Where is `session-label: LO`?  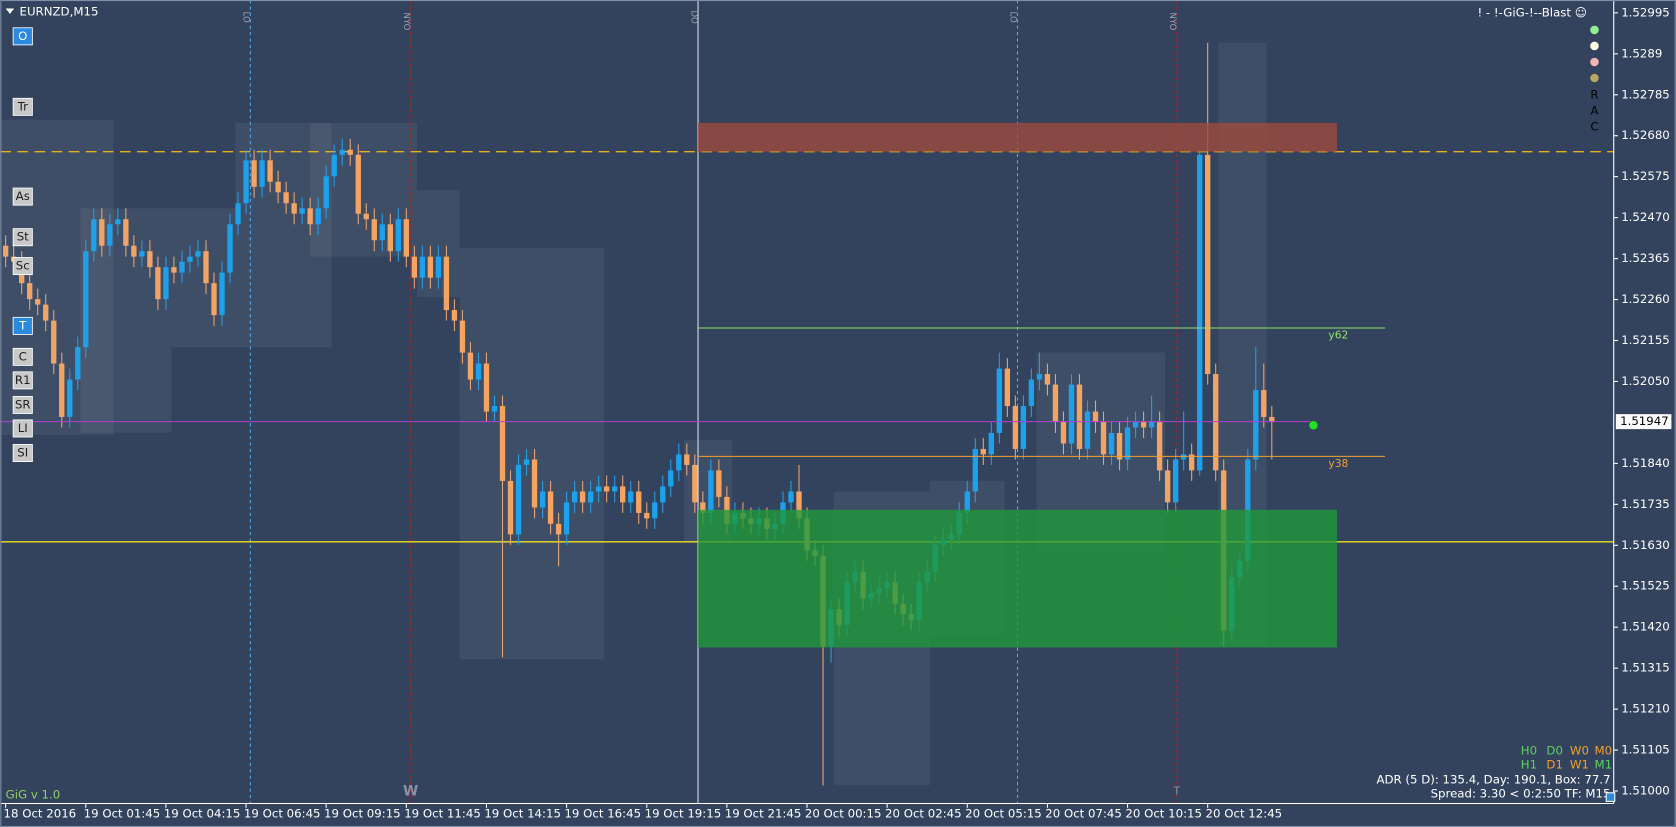 session-label: LO is located at coordinates (1013, 17).